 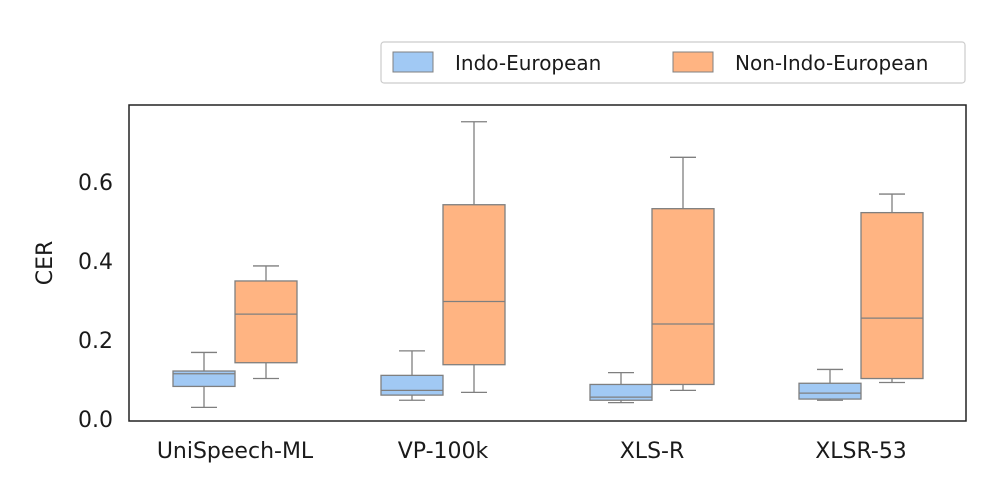 I want to click on x-tick-label: XLSR-53, so click(x=861, y=451).